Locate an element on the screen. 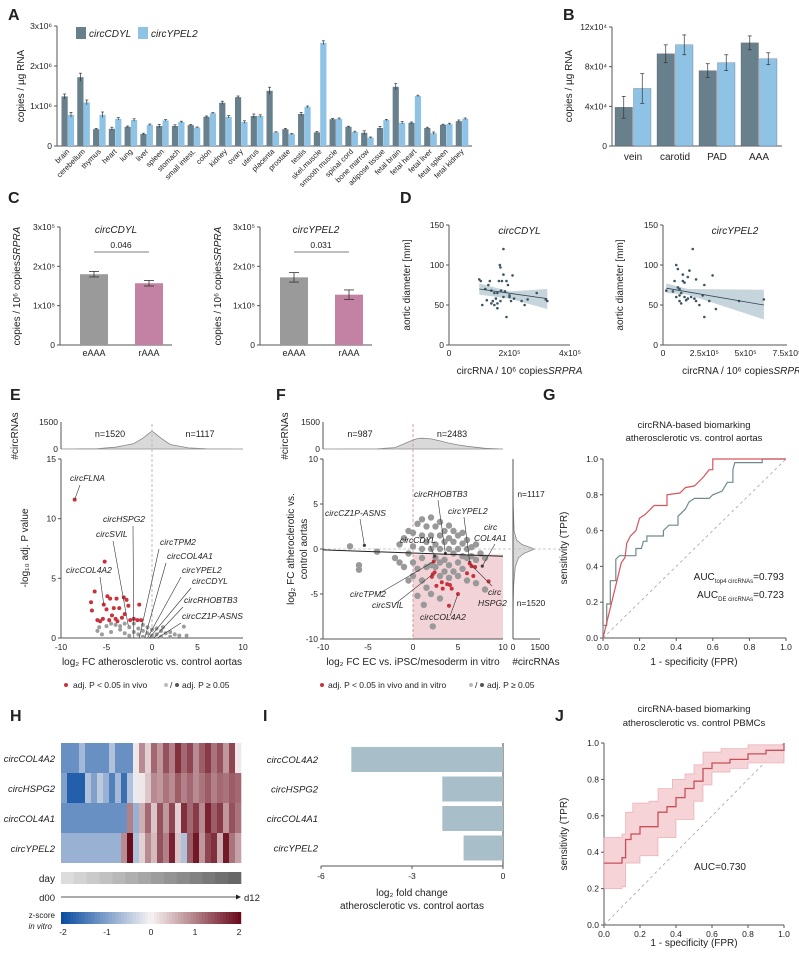 This screenshot has height=954, width=799. e-legend-significant-label: adj. P < 0.05 in vivo is located at coordinates (110, 685).